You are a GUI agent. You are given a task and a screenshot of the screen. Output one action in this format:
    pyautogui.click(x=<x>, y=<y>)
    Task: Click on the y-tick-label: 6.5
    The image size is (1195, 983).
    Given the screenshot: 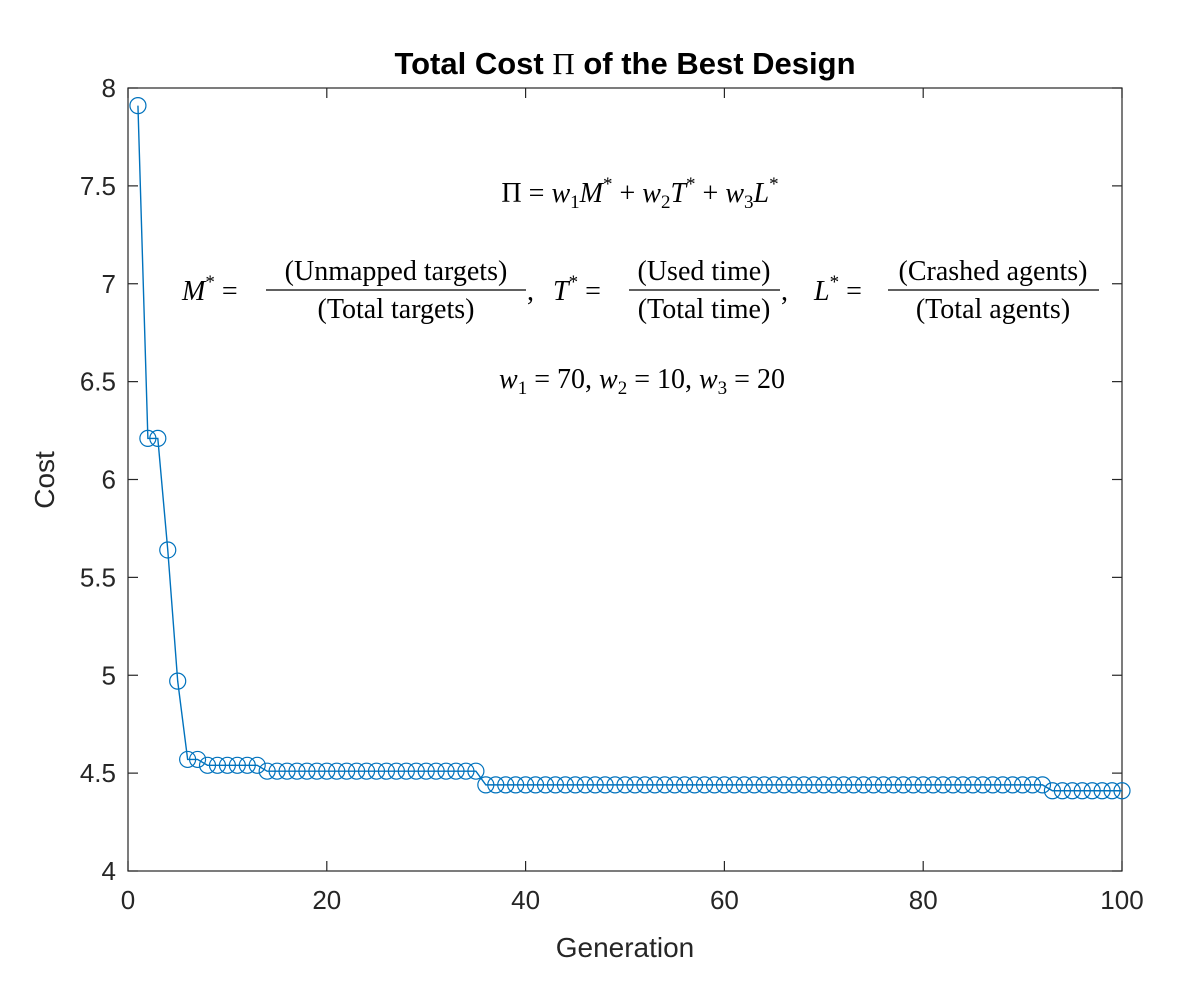 What is the action you would take?
    pyautogui.click(x=98, y=382)
    